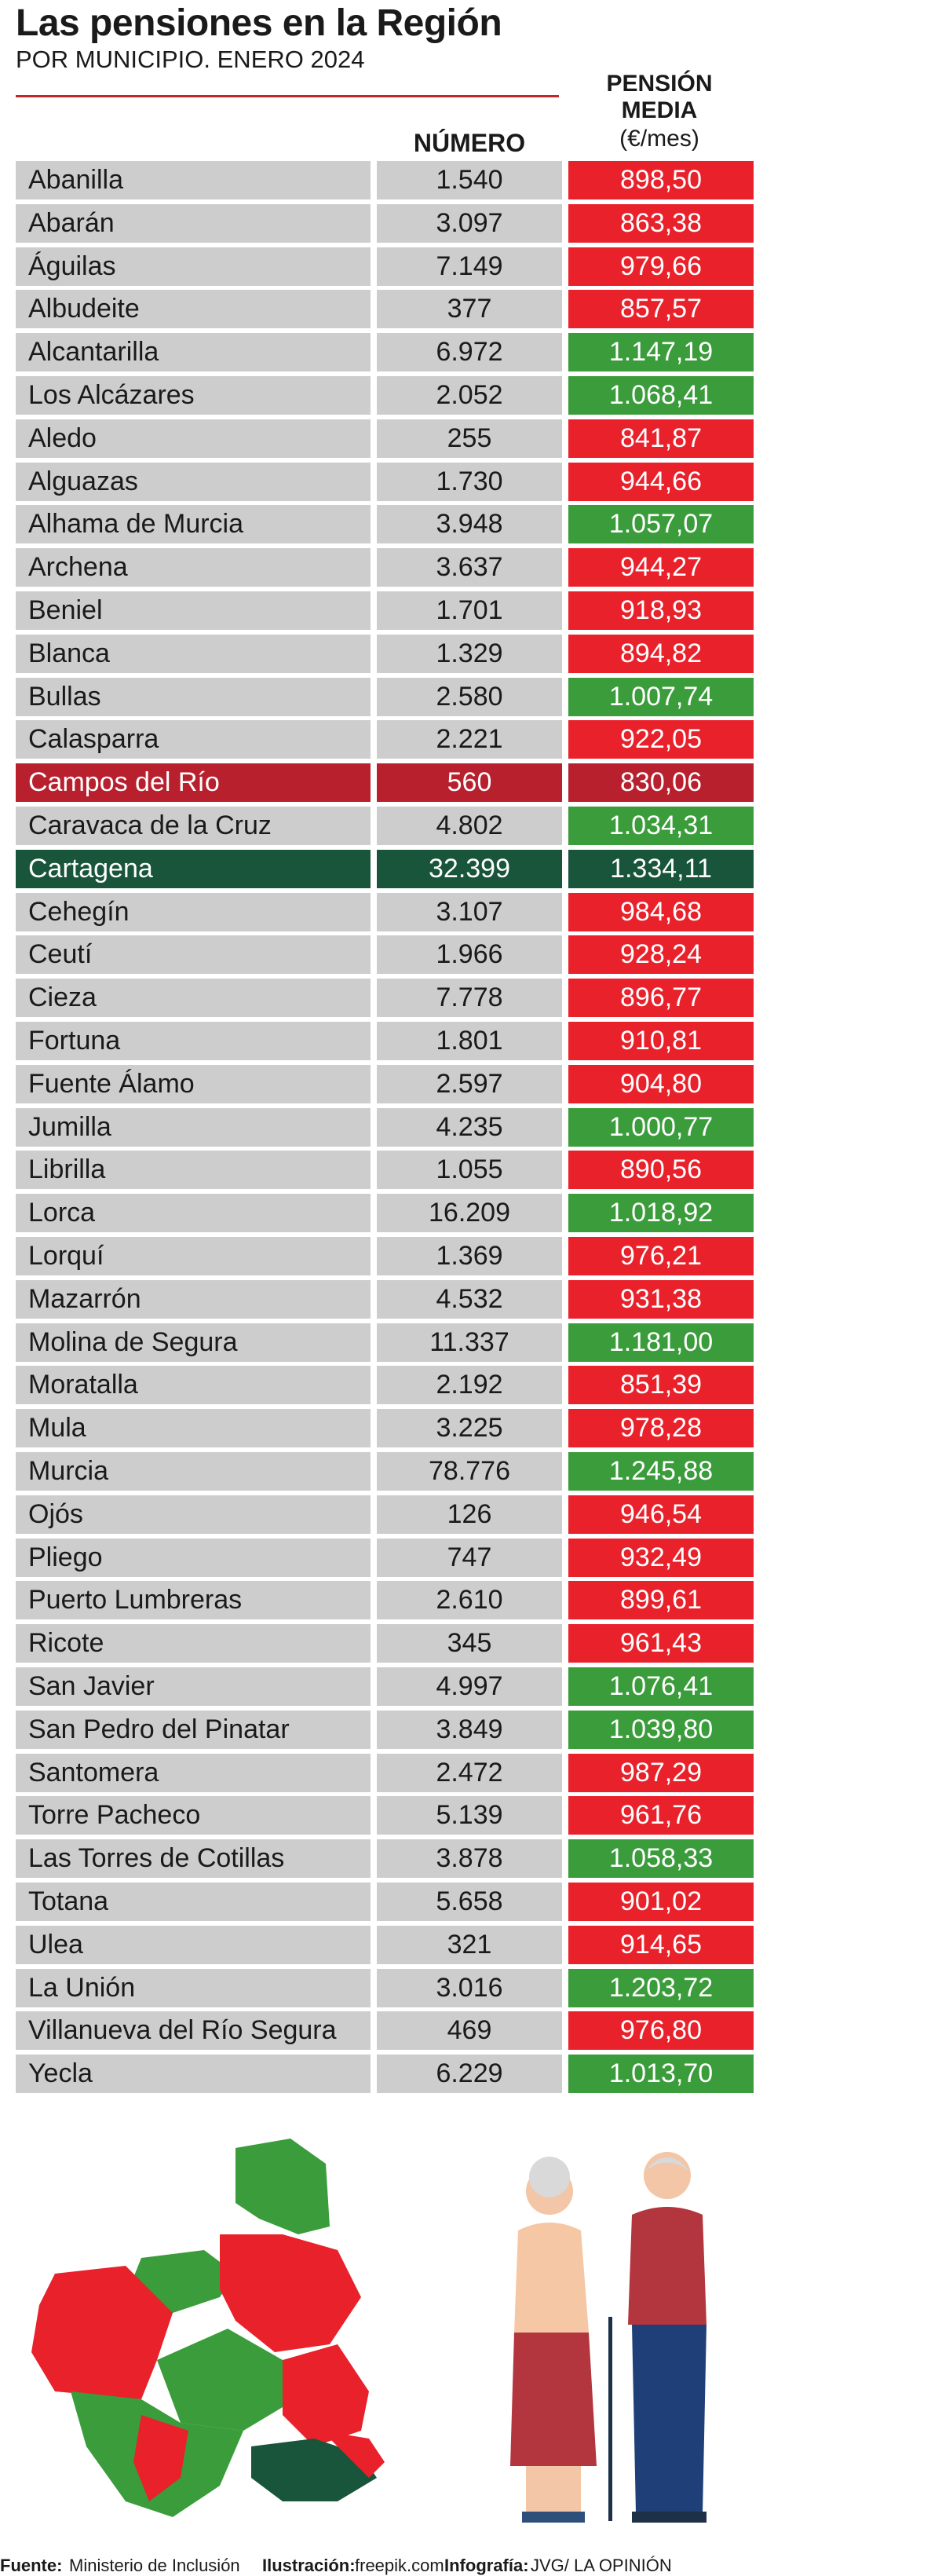  I want to click on numero-cell: 11.337, so click(469, 1342).